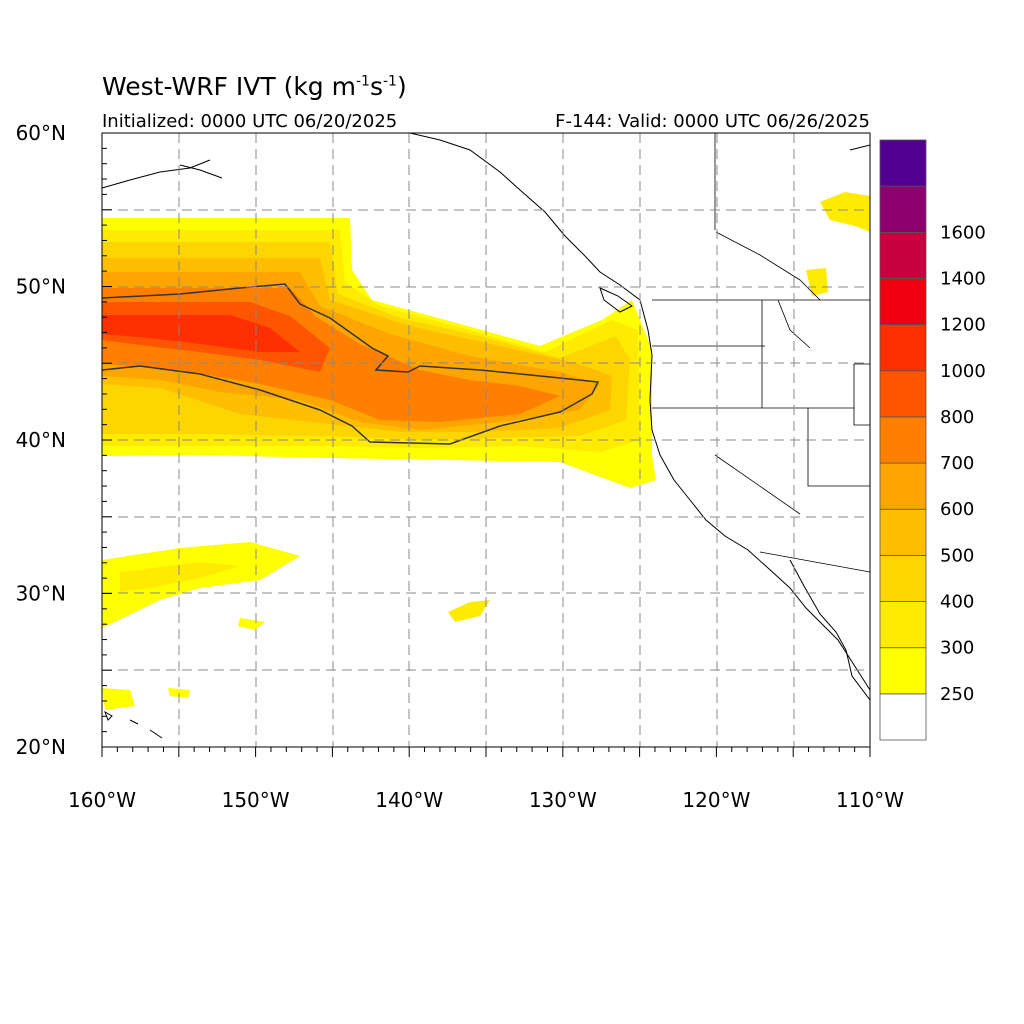 This screenshot has width=1024, height=1024. I want to click on lat-label: 60°N, so click(41, 133).